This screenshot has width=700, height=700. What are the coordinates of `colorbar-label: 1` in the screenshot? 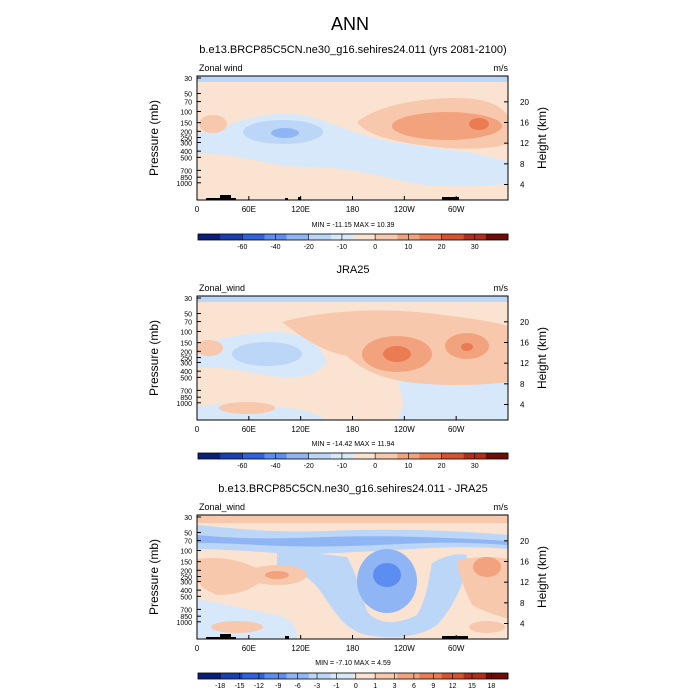 It's located at (375, 686).